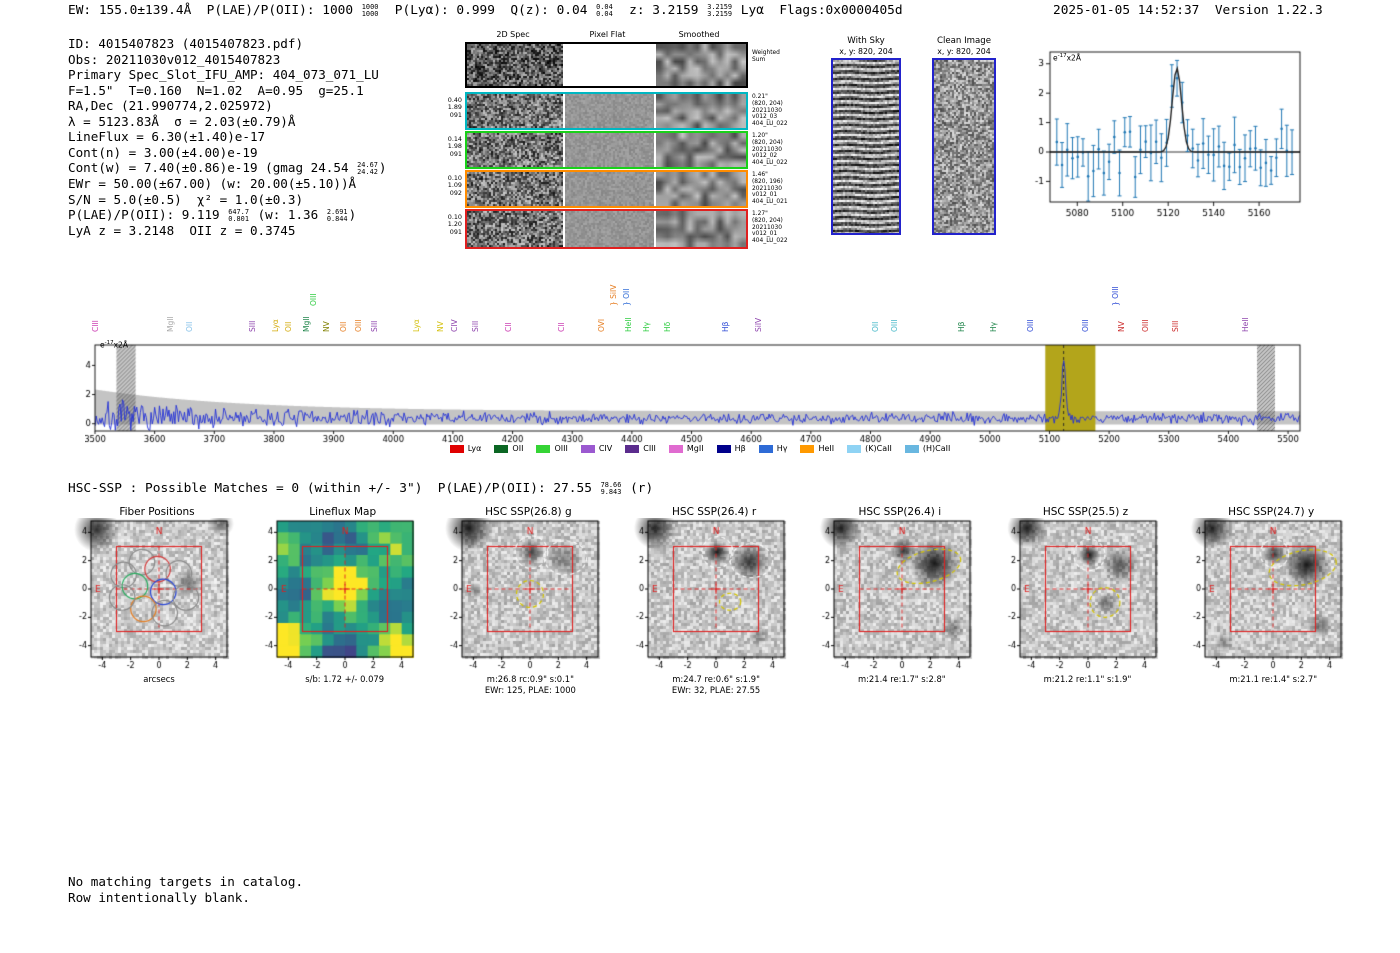 This screenshot has width=1400, height=953. What do you see at coordinates (454, 185) in the screenshot?
I see `spec2d-scale-value: 1.09` at bounding box center [454, 185].